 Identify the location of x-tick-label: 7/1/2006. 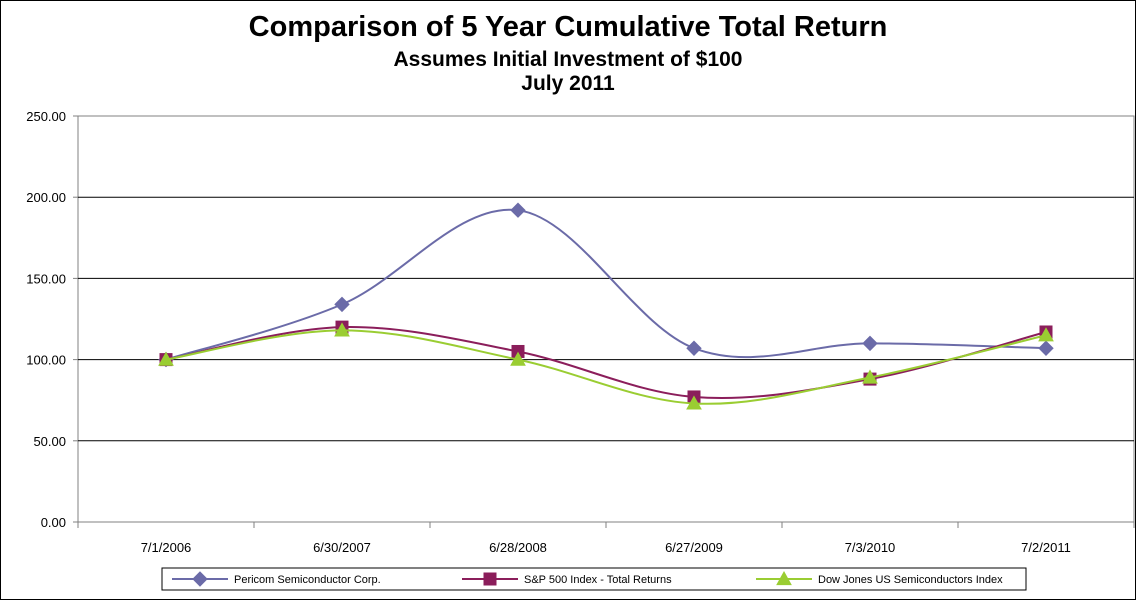
(166, 547).